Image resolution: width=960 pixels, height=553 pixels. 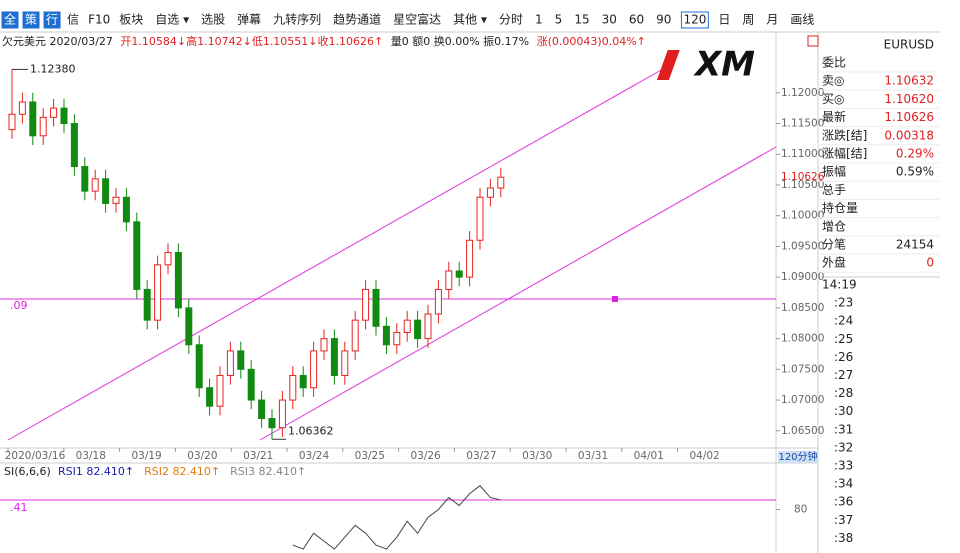 I want to click on toolbar-item: 趋势通道, so click(x=357, y=20).